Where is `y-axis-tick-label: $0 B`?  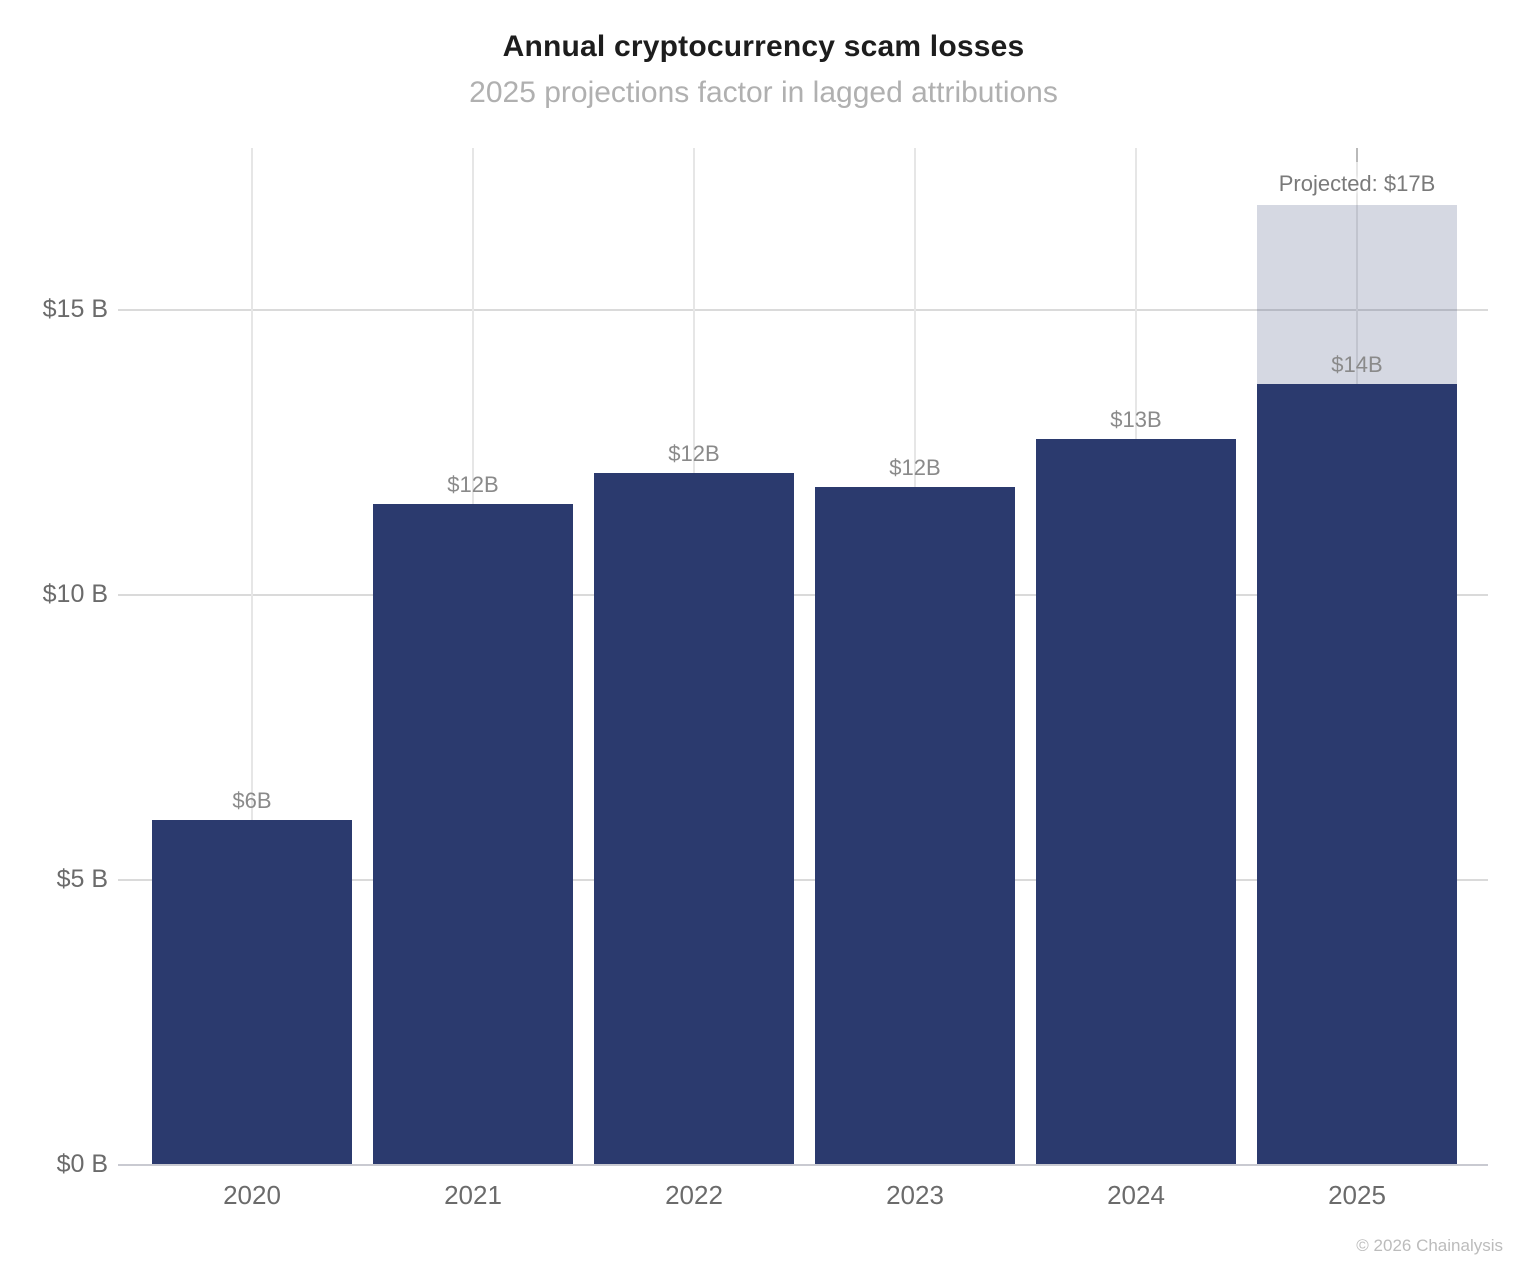
y-axis-tick-label: $0 B is located at coordinates (82, 1164).